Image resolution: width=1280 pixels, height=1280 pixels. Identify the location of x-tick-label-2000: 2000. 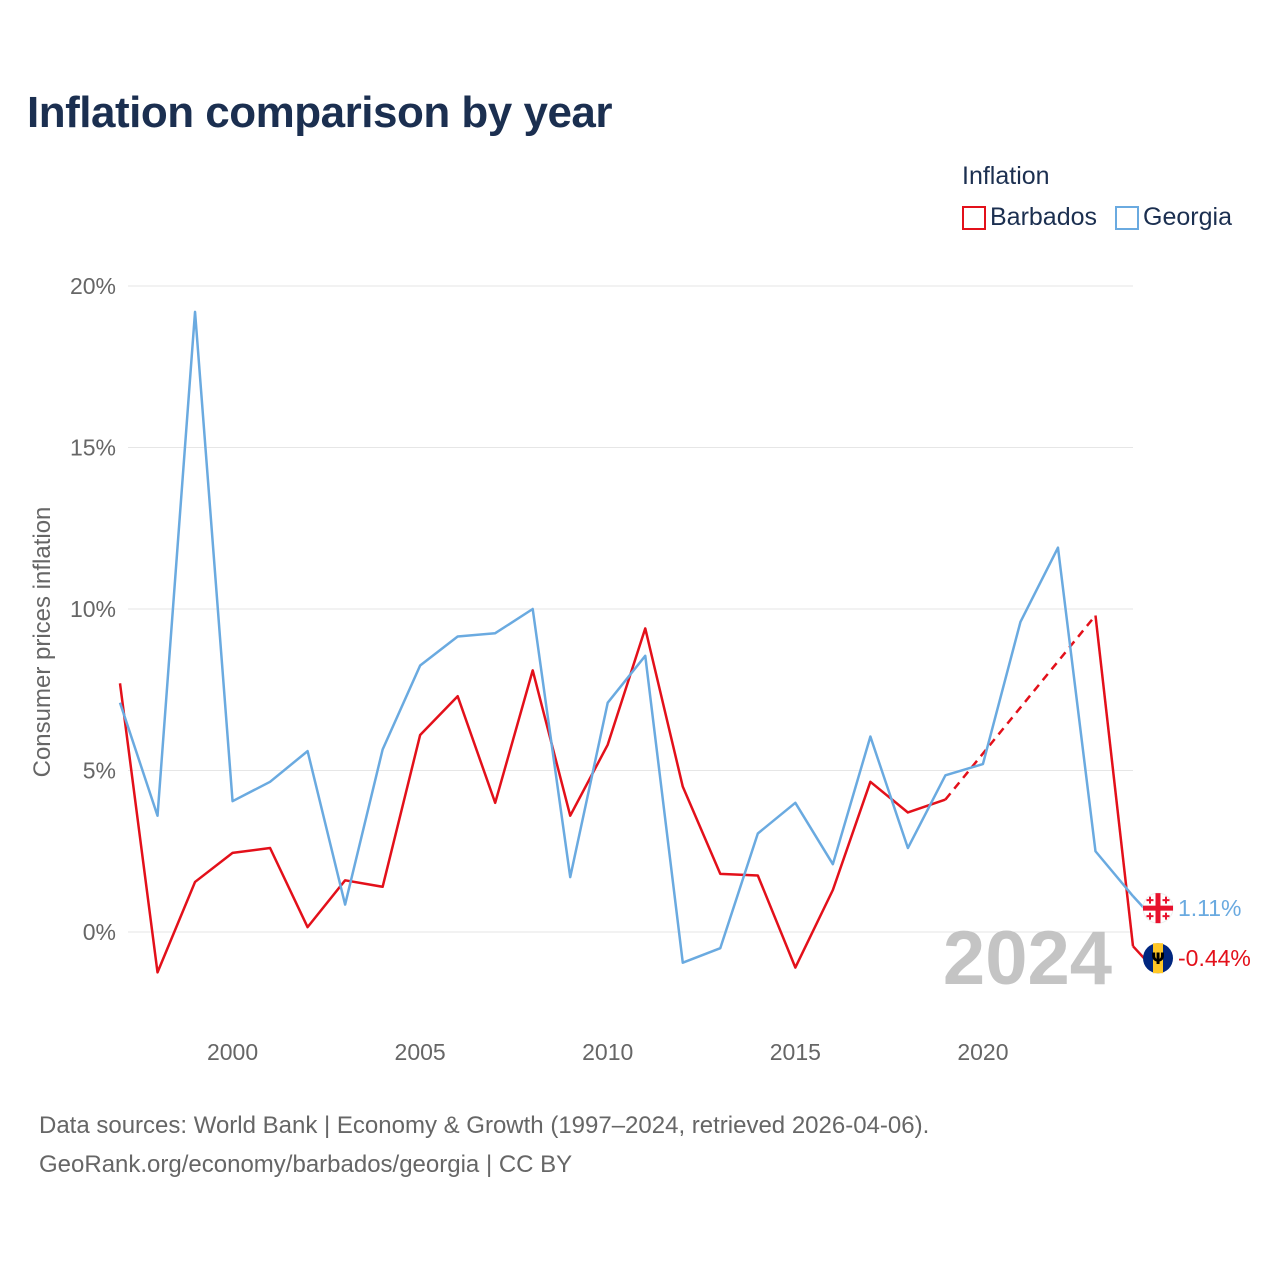
(232, 1052).